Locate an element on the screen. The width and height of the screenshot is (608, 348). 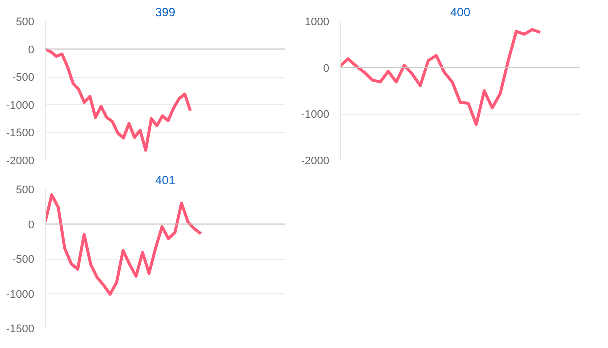
chart-title: 400 is located at coordinates (460, 13).